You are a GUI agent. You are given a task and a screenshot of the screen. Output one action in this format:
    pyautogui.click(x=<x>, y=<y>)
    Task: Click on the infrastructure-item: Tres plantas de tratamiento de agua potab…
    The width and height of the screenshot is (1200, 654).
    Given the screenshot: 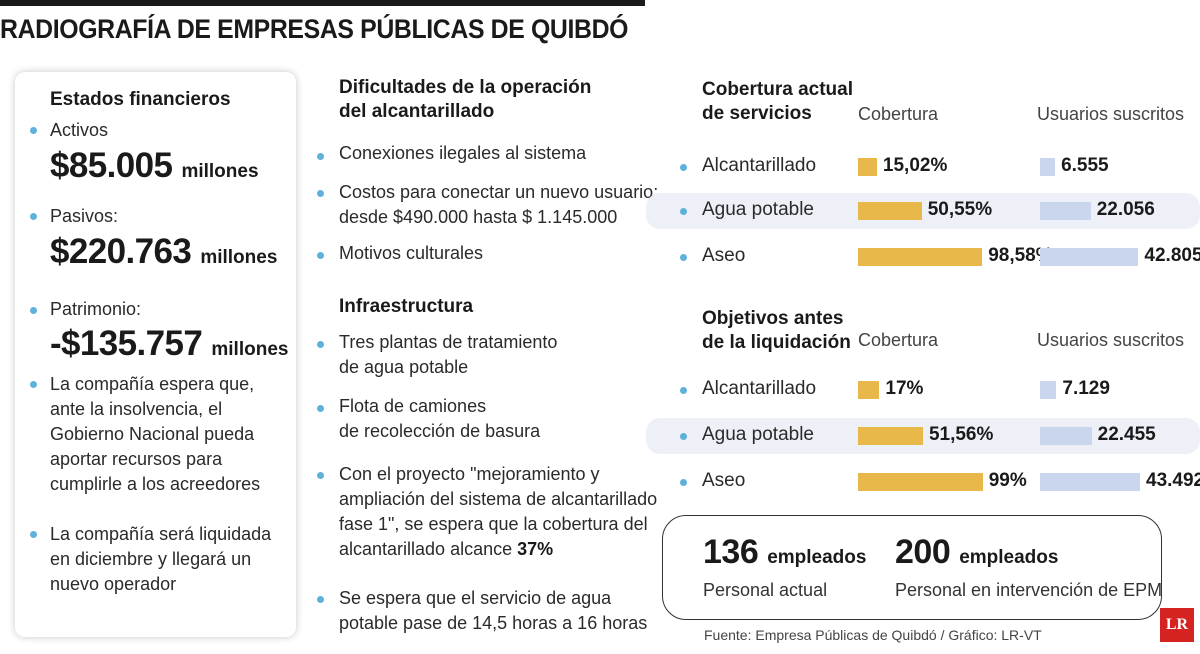 What is the action you would take?
    pyautogui.click(x=448, y=354)
    